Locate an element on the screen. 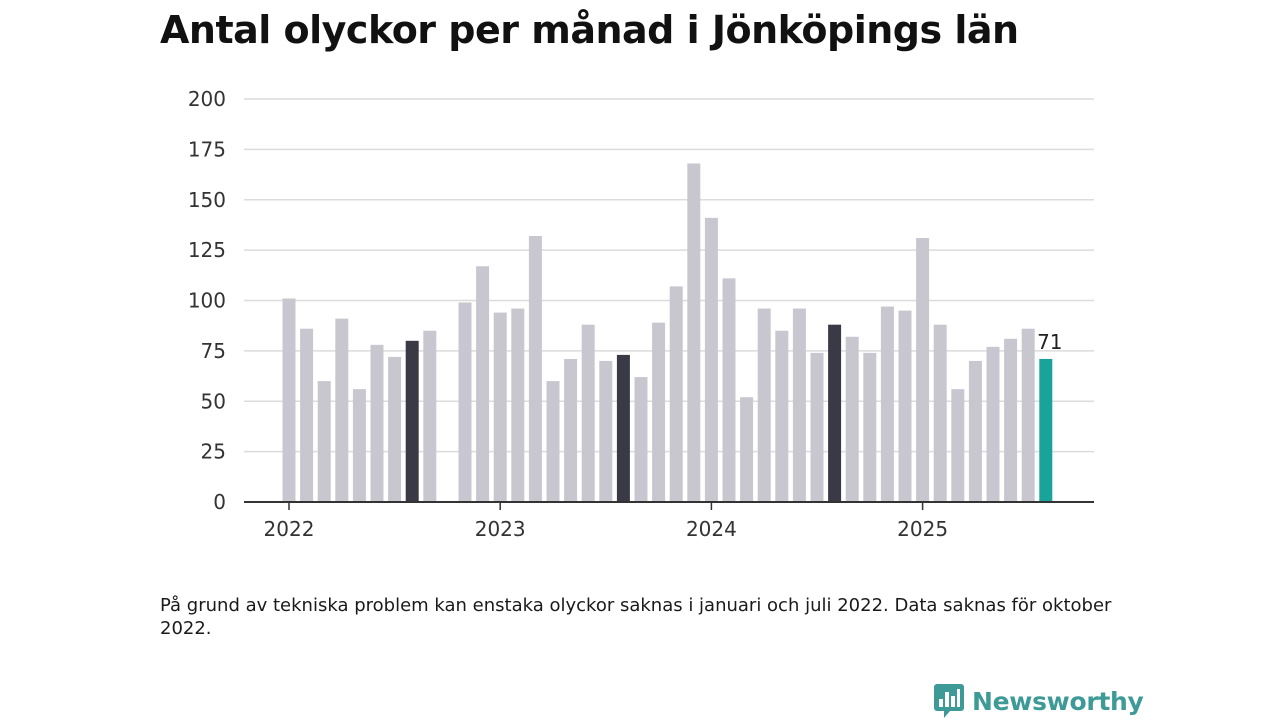  y-tick-label: 75 is located at coordinates (213, 351).